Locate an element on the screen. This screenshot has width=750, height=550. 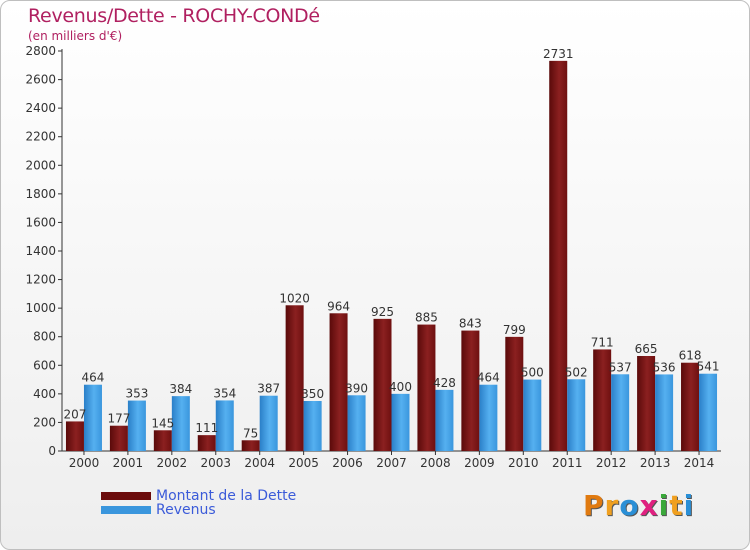
data-label-debt: 75 is located at coordinates (250, 433).